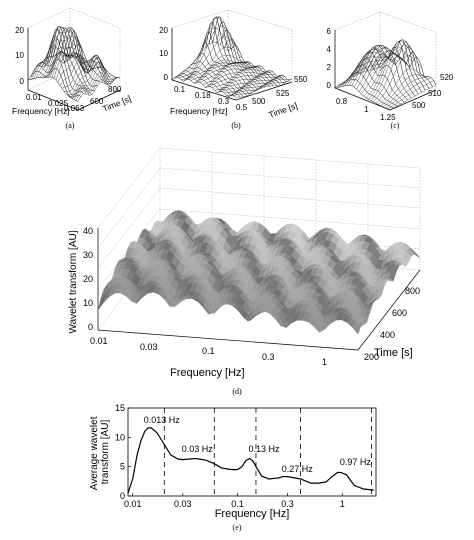  What do you see at coordinates (357, 328) in the screenshot?
I see `panel-d-surface-facet` at bounding box center [357, 328].